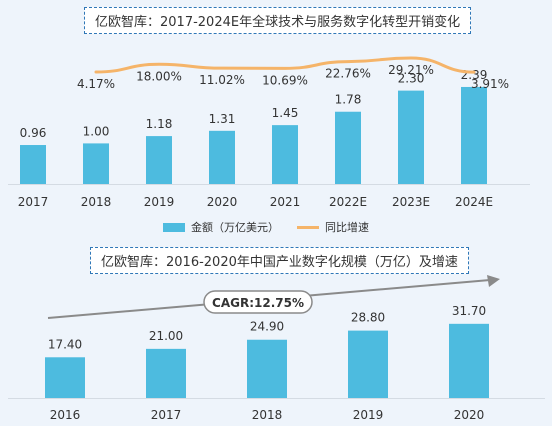  Describe the element at coordinates (166, 336) in the screenshot. I see `chart2-bar-value-label: 21.00` at that location.